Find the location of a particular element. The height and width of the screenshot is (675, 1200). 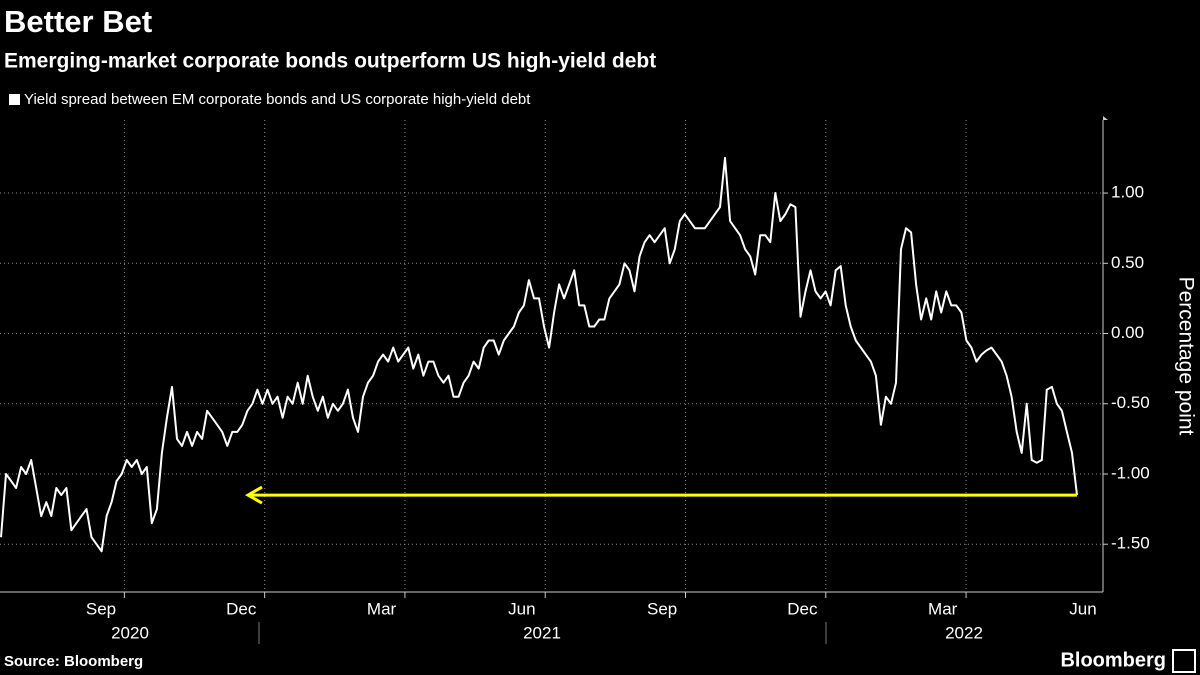

y-tick-label: 0.00 is located at coordinates (1127, 332).